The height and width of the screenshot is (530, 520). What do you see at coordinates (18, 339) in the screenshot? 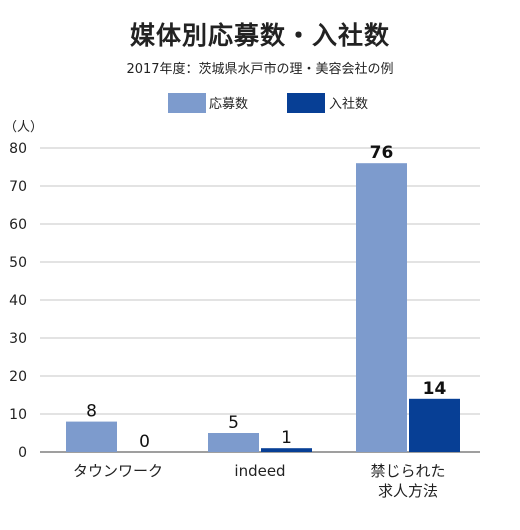
I see `y-tick-label: 30` at bounding box center [18, 339].